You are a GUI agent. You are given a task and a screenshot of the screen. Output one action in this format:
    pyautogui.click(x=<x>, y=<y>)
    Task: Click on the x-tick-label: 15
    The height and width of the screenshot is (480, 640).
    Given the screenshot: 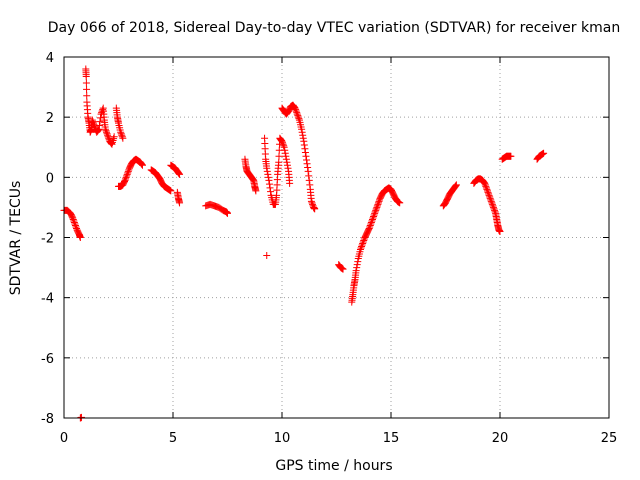 What is the action you would take?
    pyautogui.click(x=391, y=438)
    